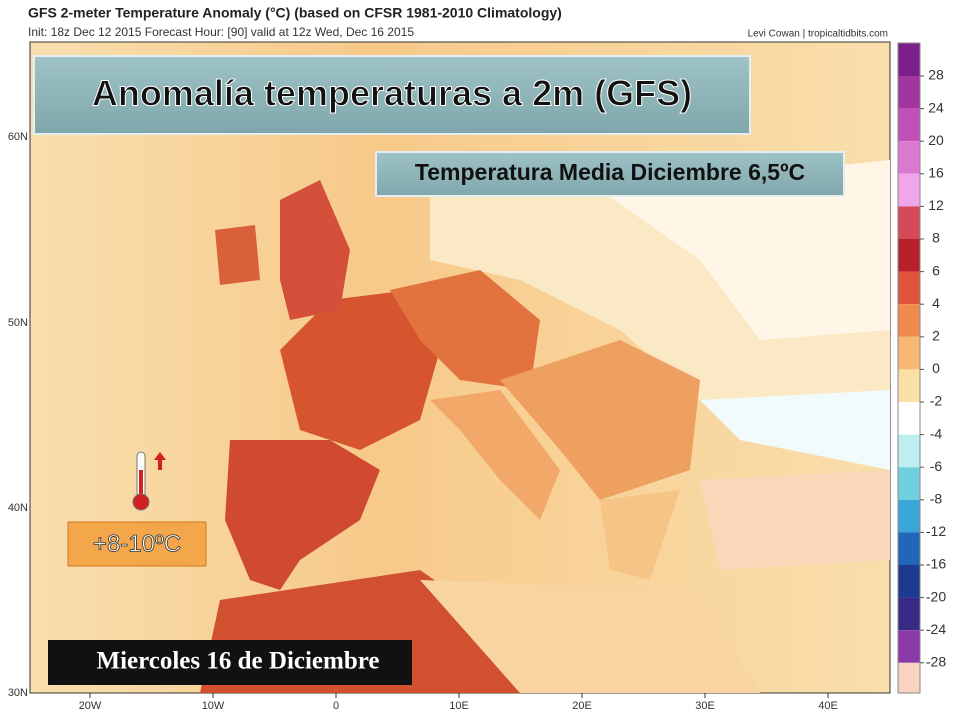  Describe the element at coordinates (936, 596) in the screenshot. I see `colorbar-tick-label: -20` at that location.